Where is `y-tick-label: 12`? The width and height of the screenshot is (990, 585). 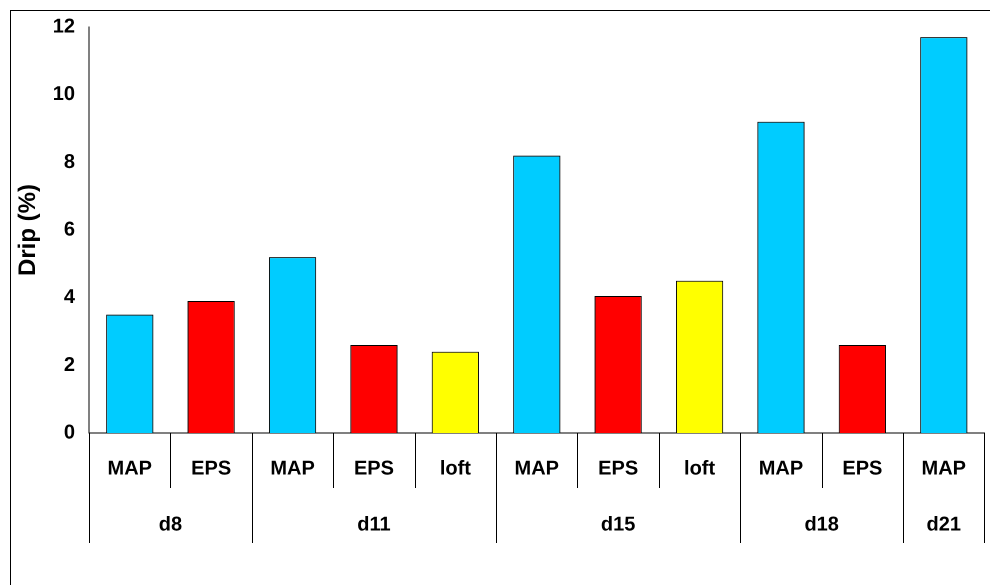
y-tick-label: 12 is located at coordinates (64, 27).